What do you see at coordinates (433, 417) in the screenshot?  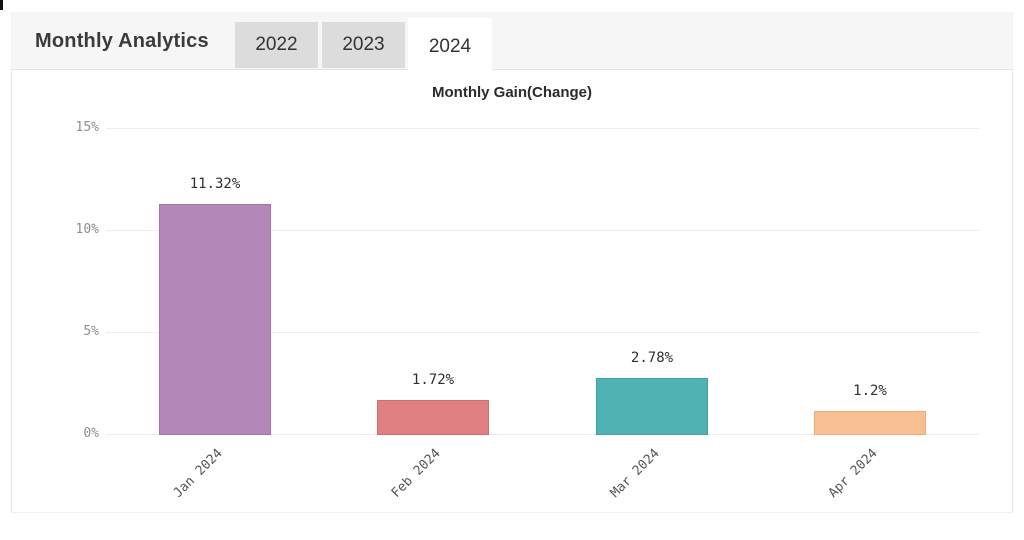 I see `bar-feb-2024` at bounding box center [433, 417].